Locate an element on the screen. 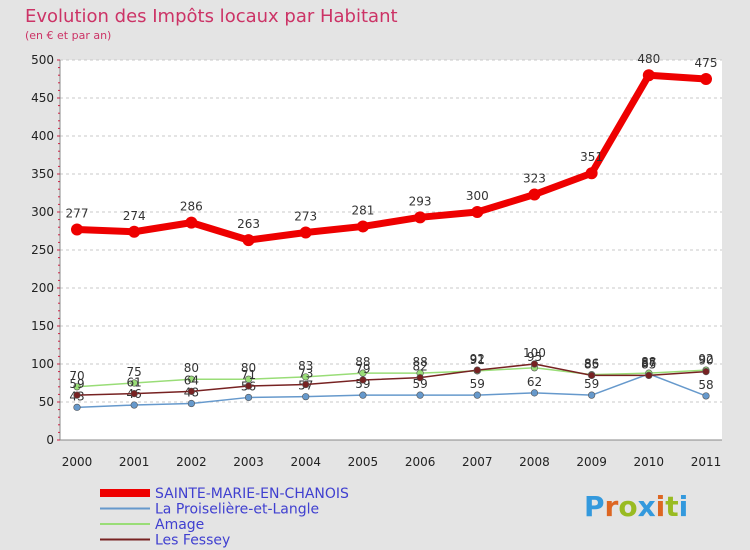  data-label: 92 is located at coordinates (705, 359).